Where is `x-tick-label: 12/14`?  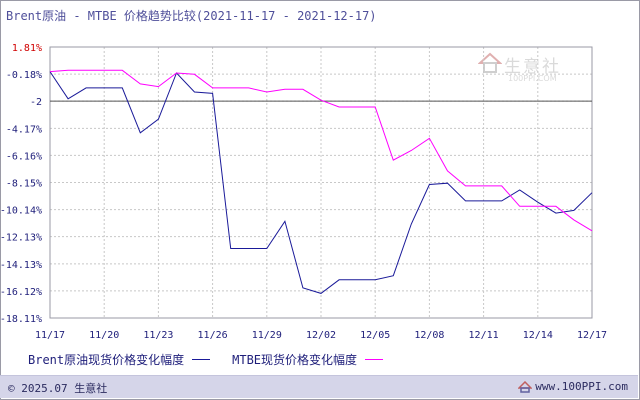 x-tick-label: 12/14 is located at coordinates (538, 335).